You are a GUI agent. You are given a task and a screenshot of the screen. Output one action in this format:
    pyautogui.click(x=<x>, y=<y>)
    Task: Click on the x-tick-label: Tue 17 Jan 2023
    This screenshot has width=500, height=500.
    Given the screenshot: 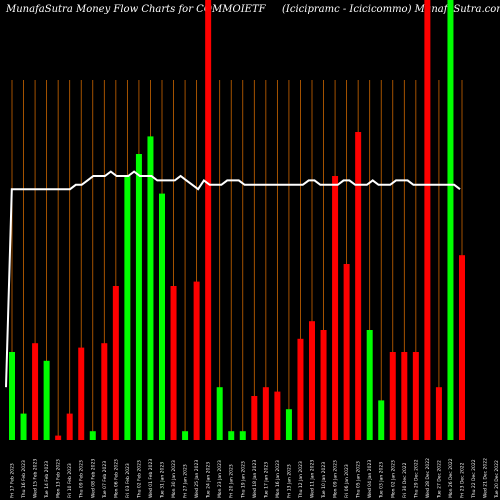 What is the action you would take?
    pyautogui.click(x=266, y=480)
    